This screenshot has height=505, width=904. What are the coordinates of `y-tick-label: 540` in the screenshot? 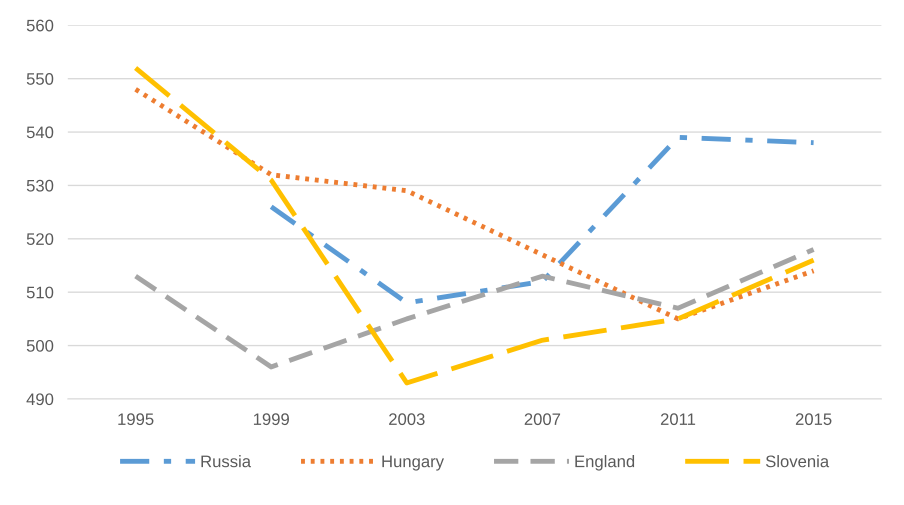 It's located at (40, 132).